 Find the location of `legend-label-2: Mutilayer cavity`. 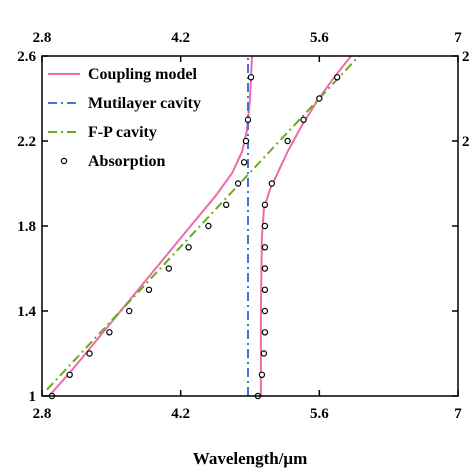

legend-label-2: Mutilayer cavity is located at coordinates (144, 103).